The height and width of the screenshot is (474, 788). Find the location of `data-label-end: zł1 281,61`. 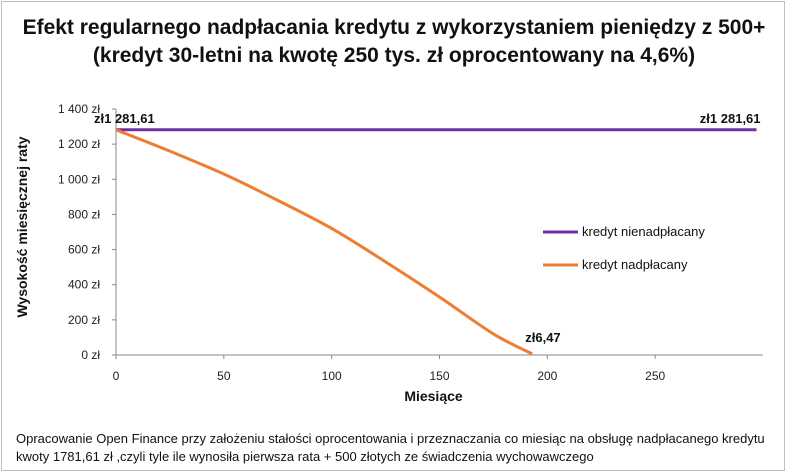

data-label-end: zł1 281,61 is located at coordinates (730, 118).